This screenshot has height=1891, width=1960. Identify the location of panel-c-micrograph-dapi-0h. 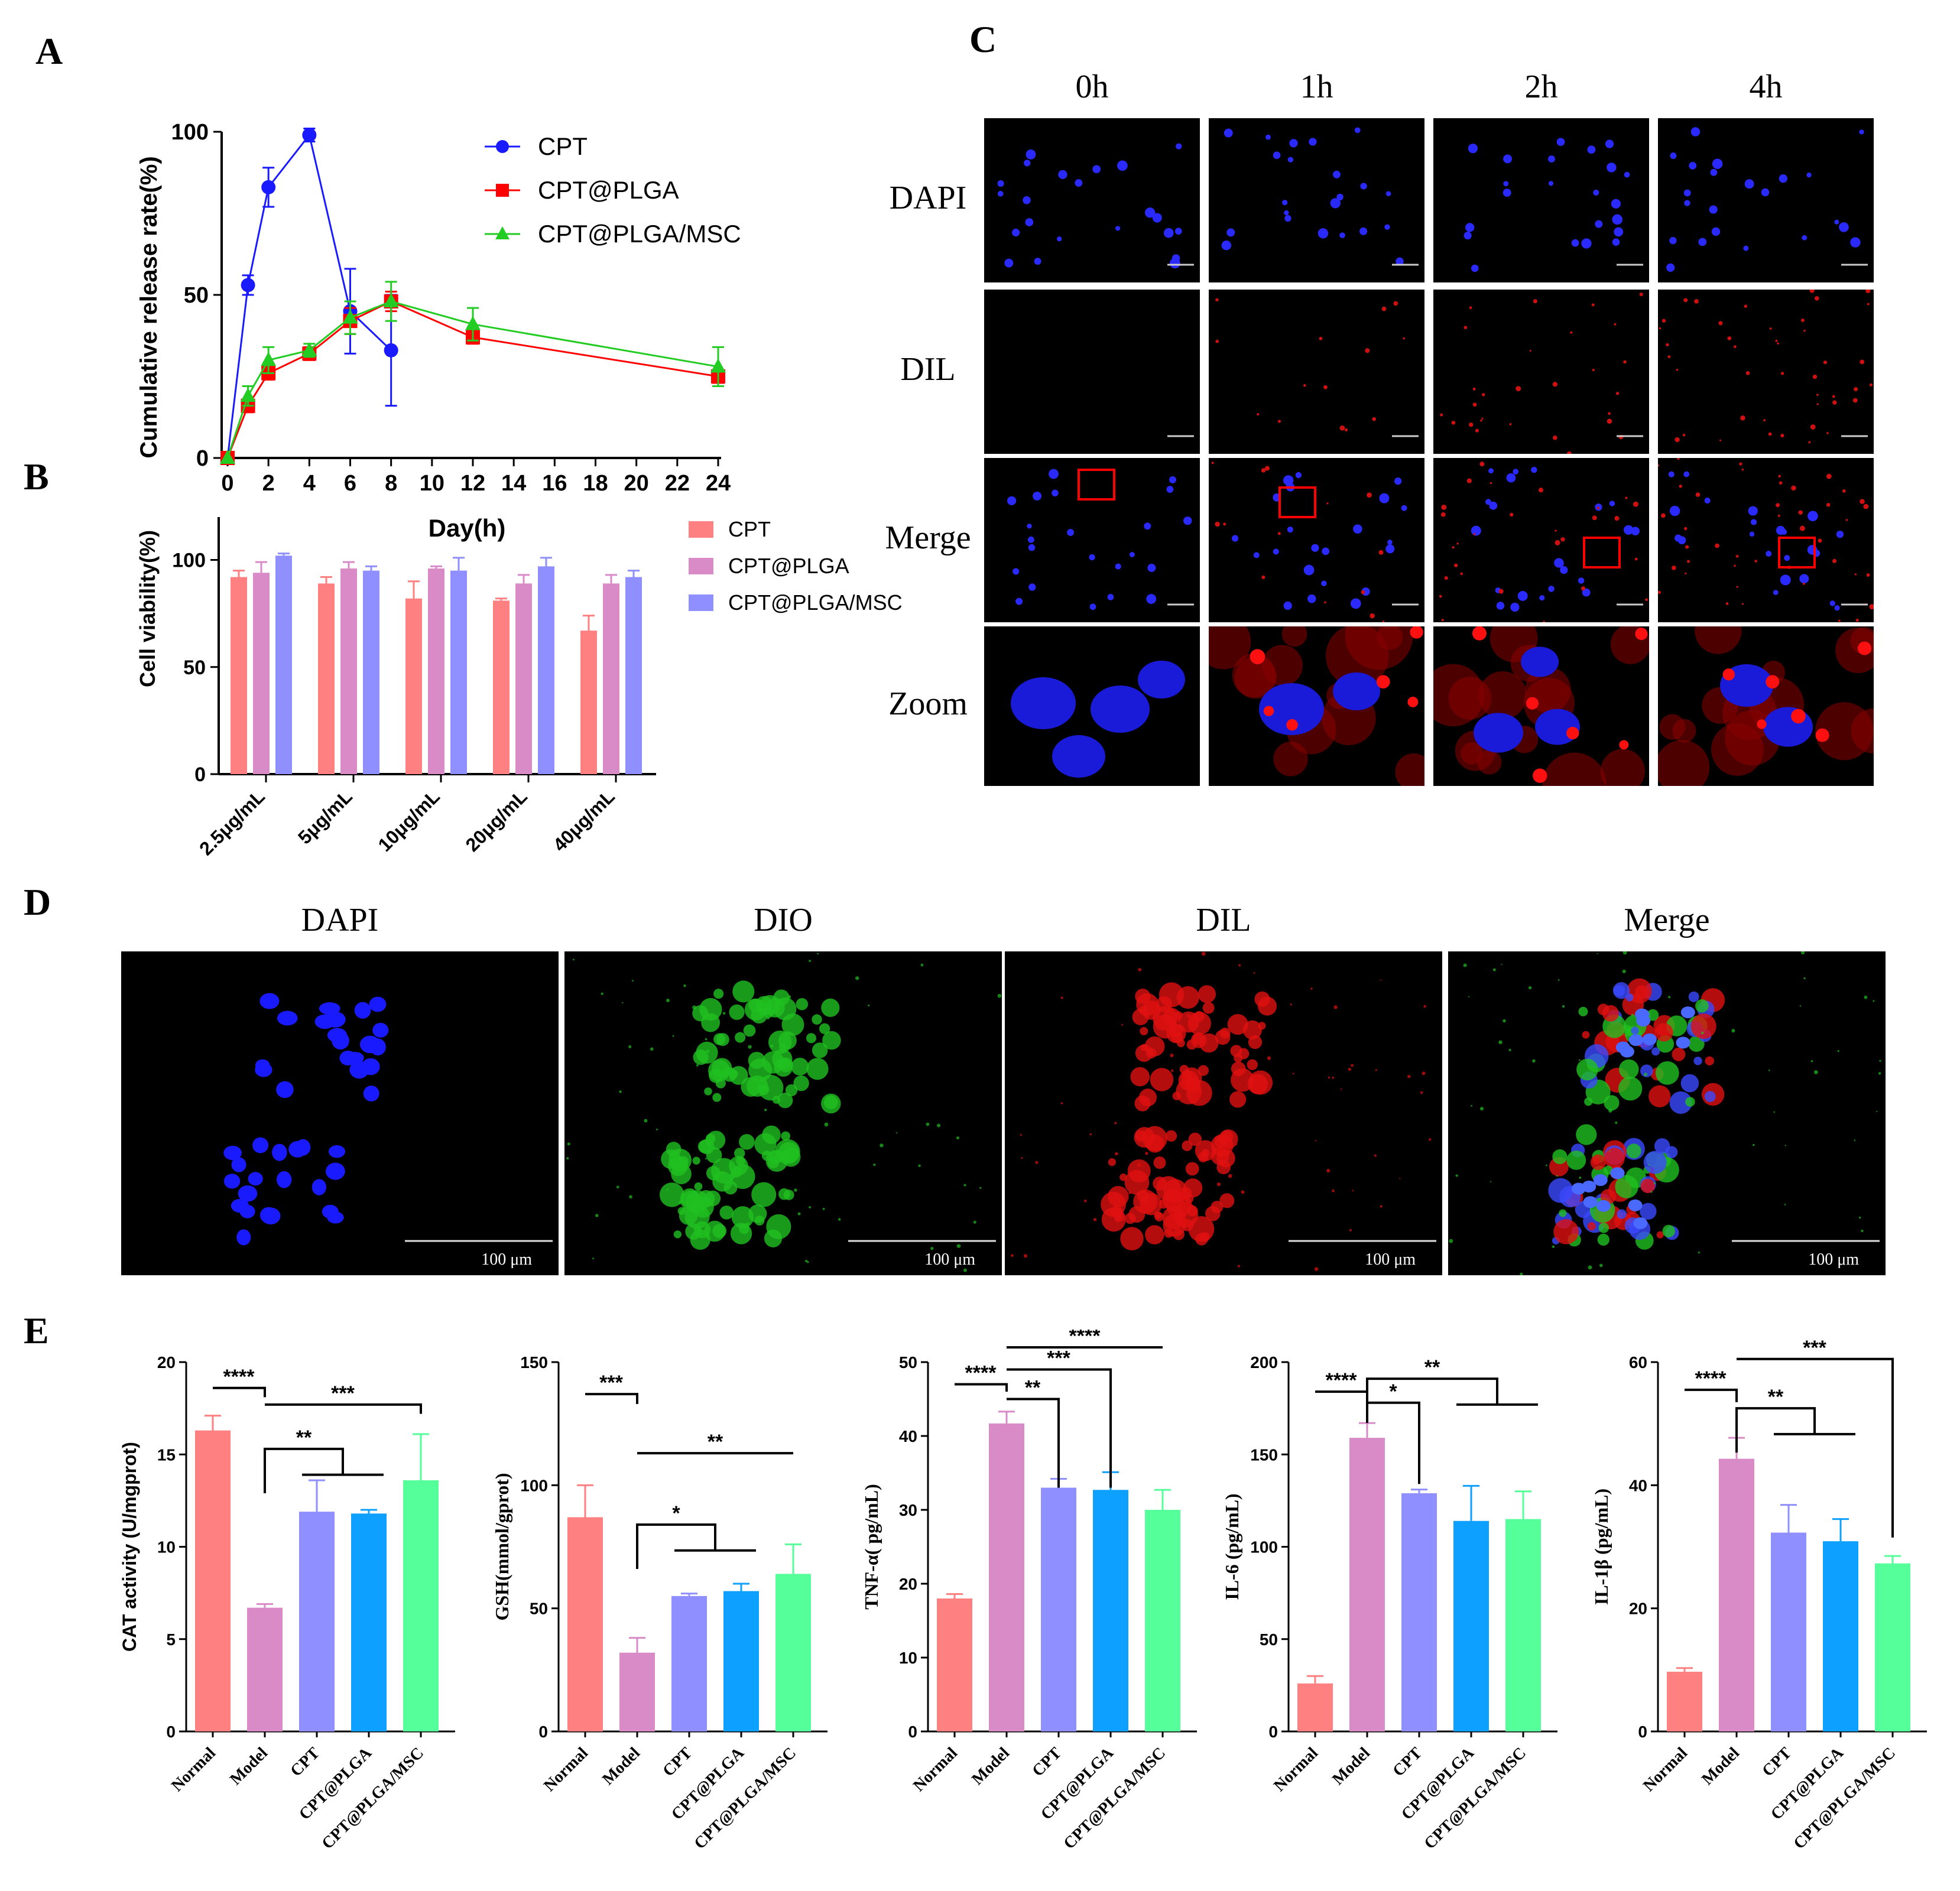
(1092, 200).